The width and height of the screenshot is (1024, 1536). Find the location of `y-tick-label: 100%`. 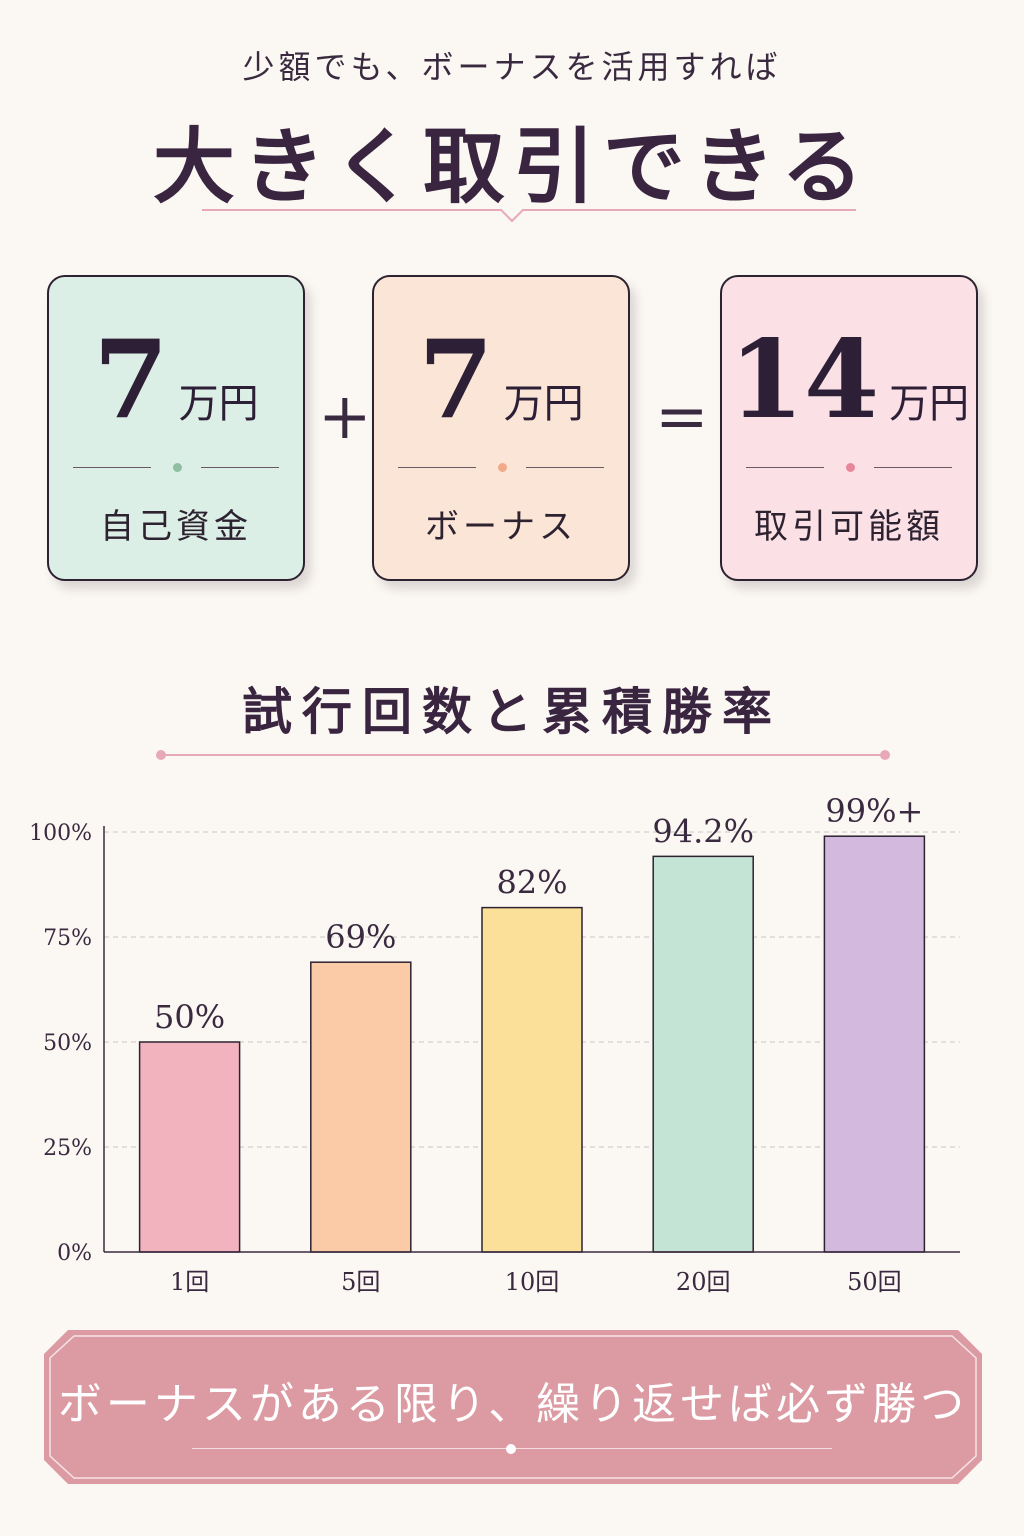

y-tick-label: 100% is located at coordinates (60, 833).